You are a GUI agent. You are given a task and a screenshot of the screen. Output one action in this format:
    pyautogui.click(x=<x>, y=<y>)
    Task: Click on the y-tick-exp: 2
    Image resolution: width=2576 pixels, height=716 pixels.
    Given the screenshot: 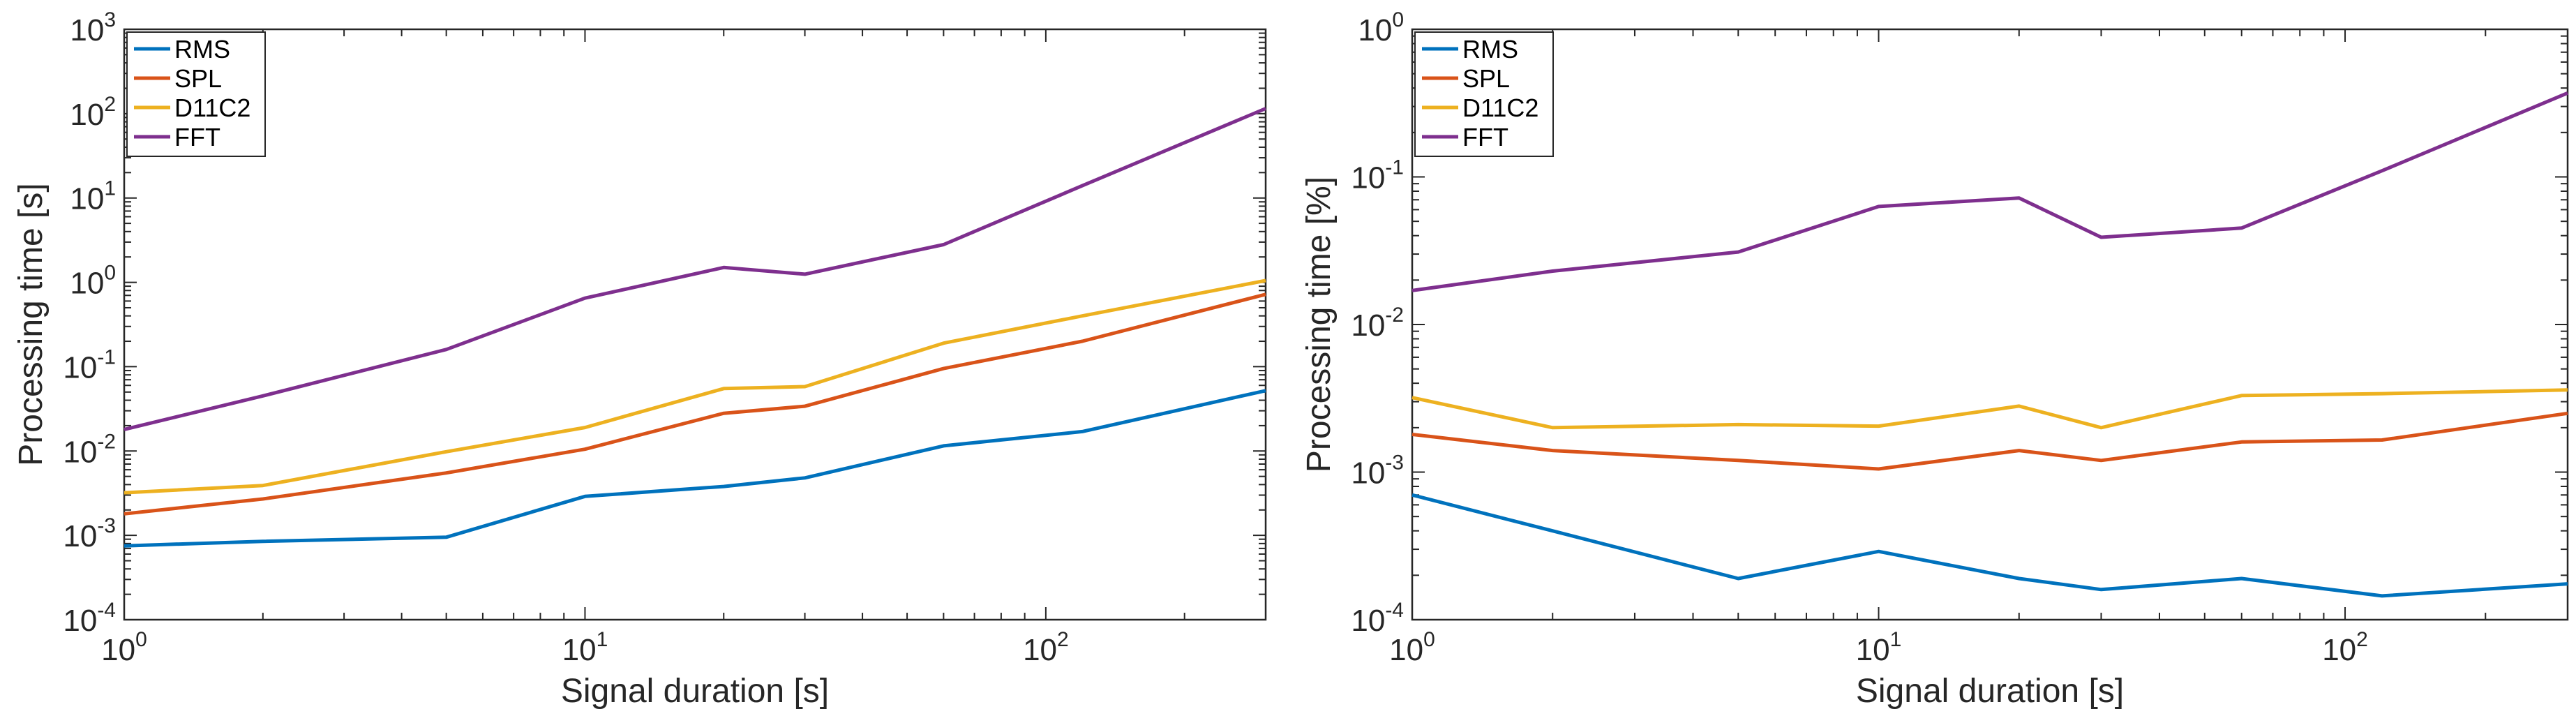 What is the action you would take?
    pyautogui.click(x=110, y=104)
    